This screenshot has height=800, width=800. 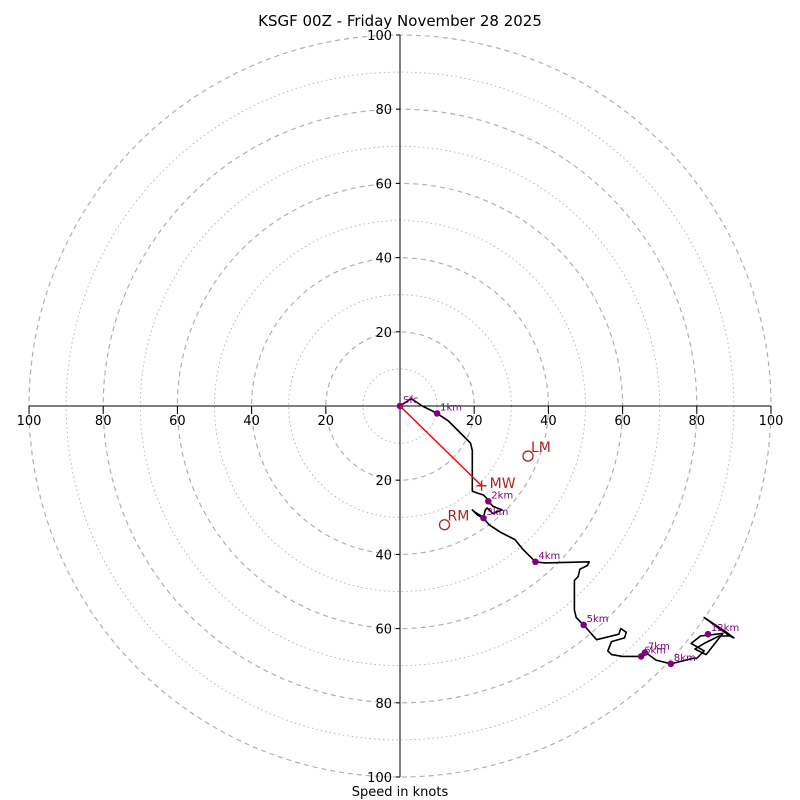 I want to click on wind-trace-line, so click(x=567, y=531).